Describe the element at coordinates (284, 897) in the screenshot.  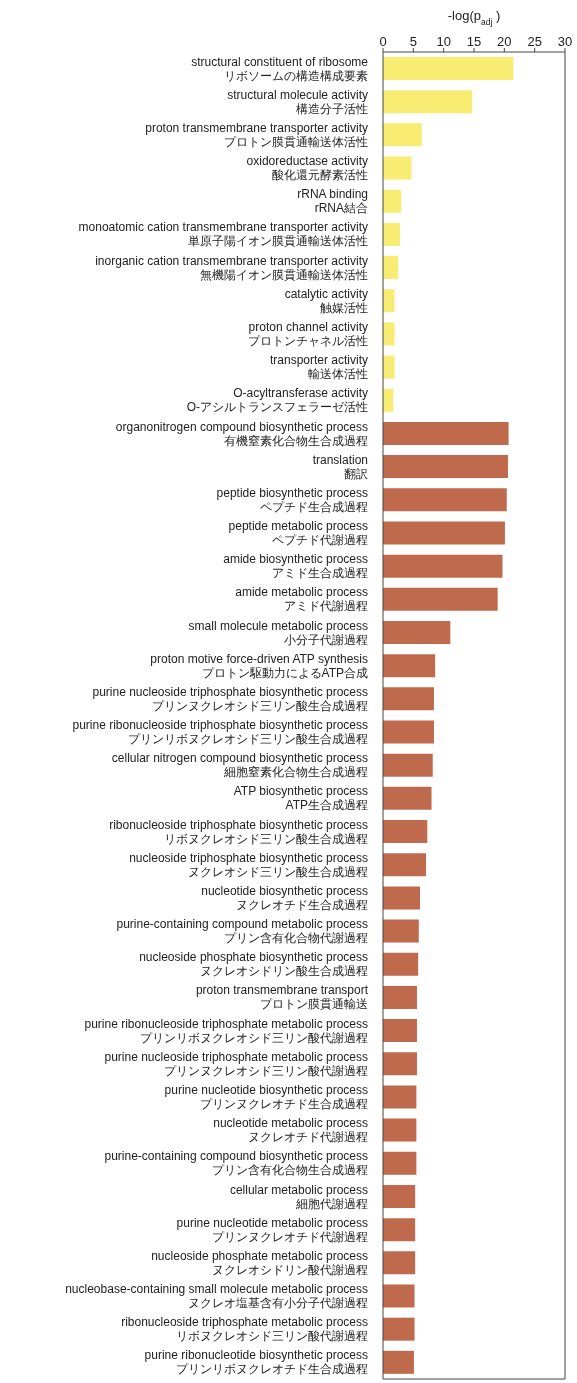
I see `y-tick-label: nucleotide biosynthetic process ヌクレオチド生合成過程` at that location.